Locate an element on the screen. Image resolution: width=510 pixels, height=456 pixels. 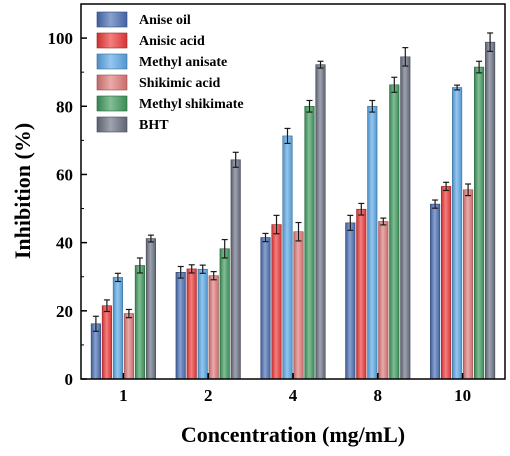
legend-label: Methyl shikimate is located at coordinates (191, 104).